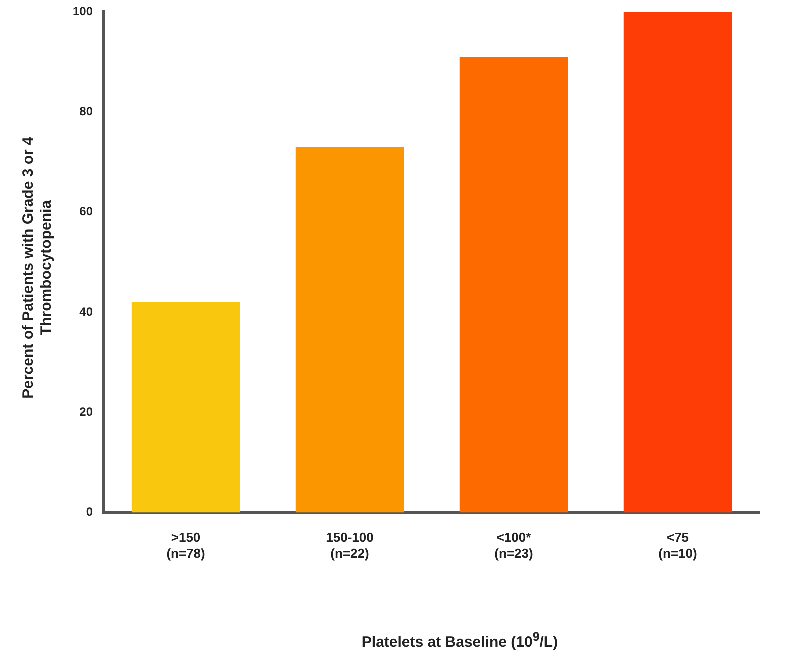 The width and height of the screenshot is (793, 669). What do you see at coordinates (350, 545) in the screenshot?
I see `x-tick-label: 150-100 (n=22)` at bounding box center [350, 545].